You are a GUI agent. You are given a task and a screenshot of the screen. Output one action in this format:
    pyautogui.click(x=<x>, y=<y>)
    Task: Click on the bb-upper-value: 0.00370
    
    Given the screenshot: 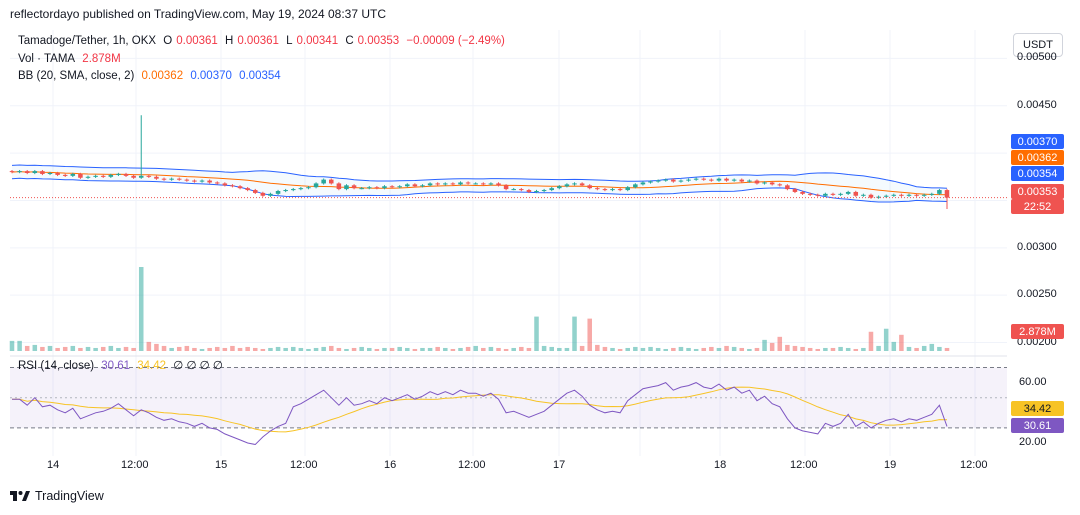 What is the action you would take?
    pyautogui.click(x=211, y=76)
    